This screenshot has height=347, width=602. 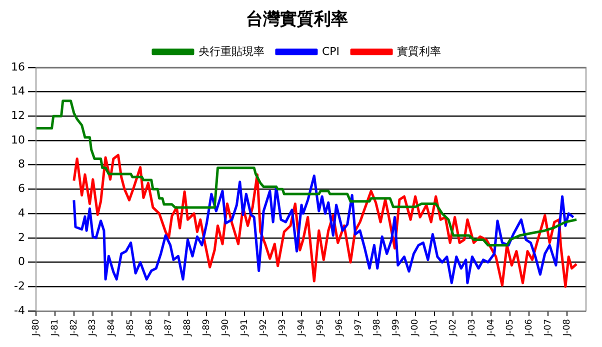 What do you see at coordinates (17, 115) in the screenshot?
I see `y-tick-label: 12` at bounding box center [17, 115].